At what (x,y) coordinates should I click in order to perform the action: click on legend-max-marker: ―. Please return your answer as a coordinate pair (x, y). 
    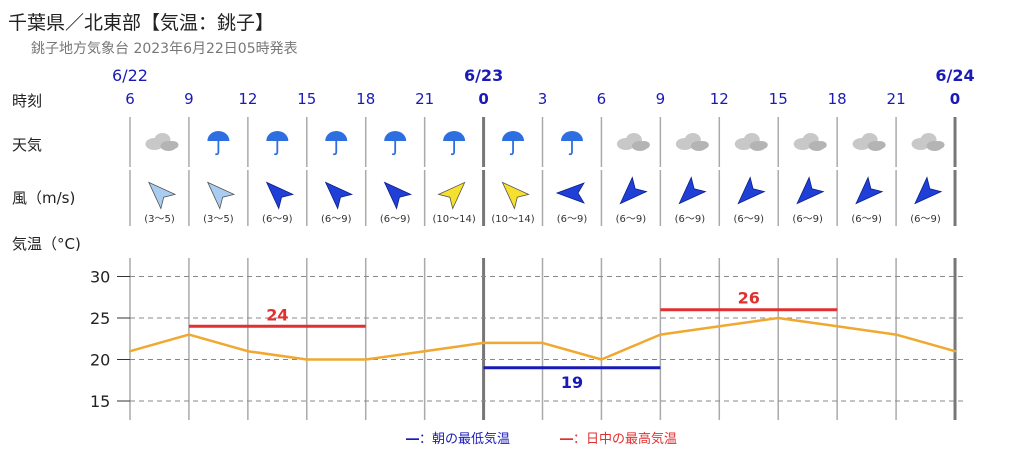
    Looking at the image, I should click on (566, 439).